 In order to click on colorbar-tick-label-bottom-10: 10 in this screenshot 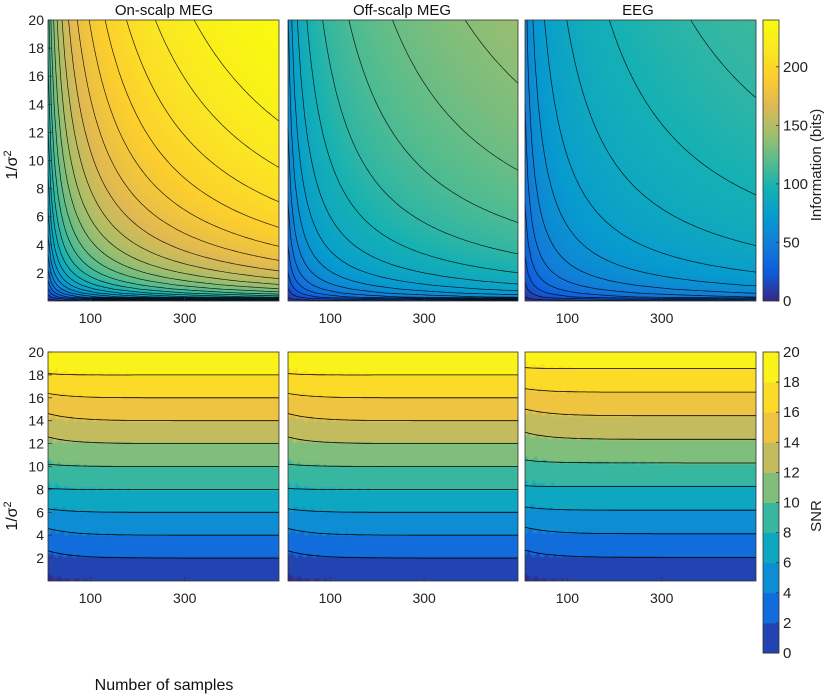, I will do `click(791, 503)`.